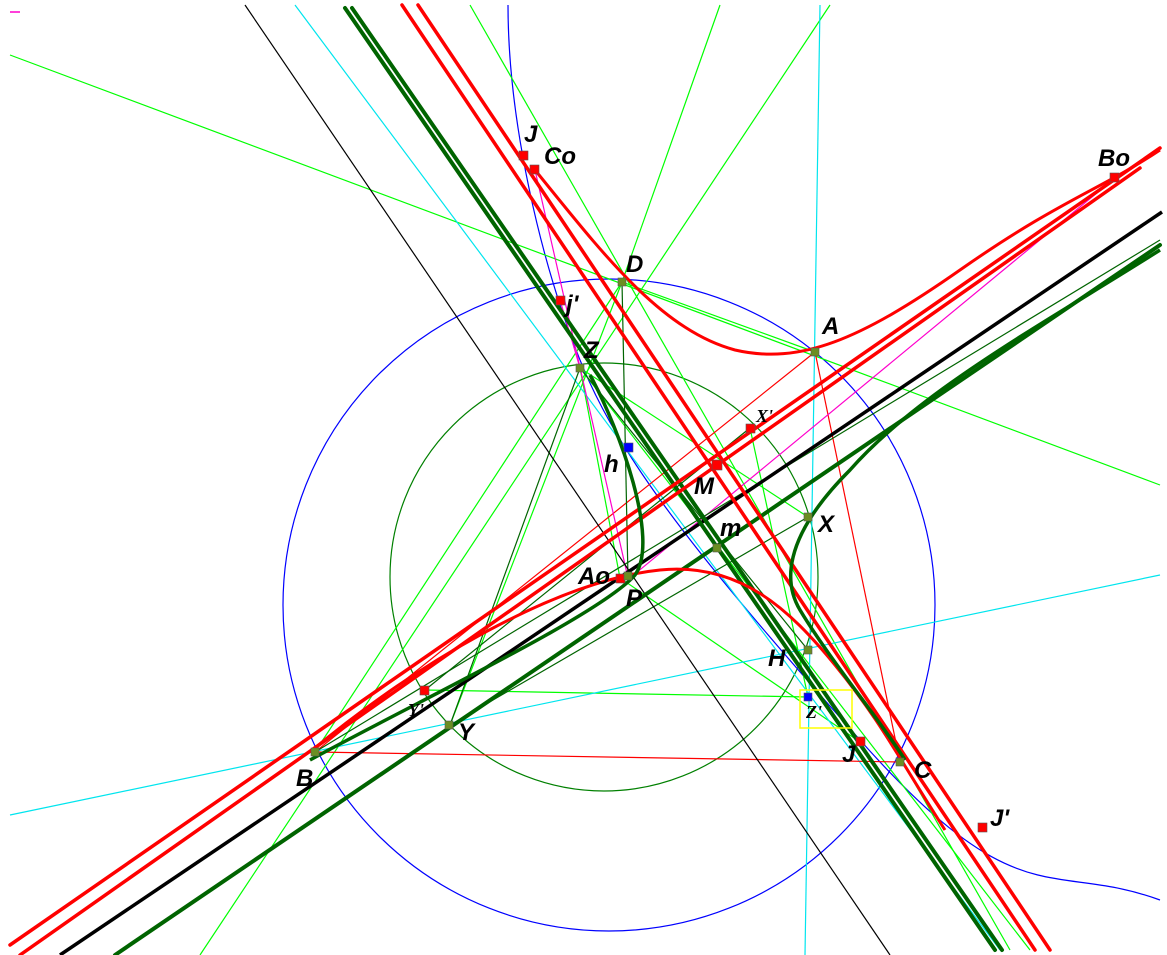 The image size is (1167, 955). Describe the element at coordinates (826, 709) in the screenshot. I see `yellow-box` at that location.